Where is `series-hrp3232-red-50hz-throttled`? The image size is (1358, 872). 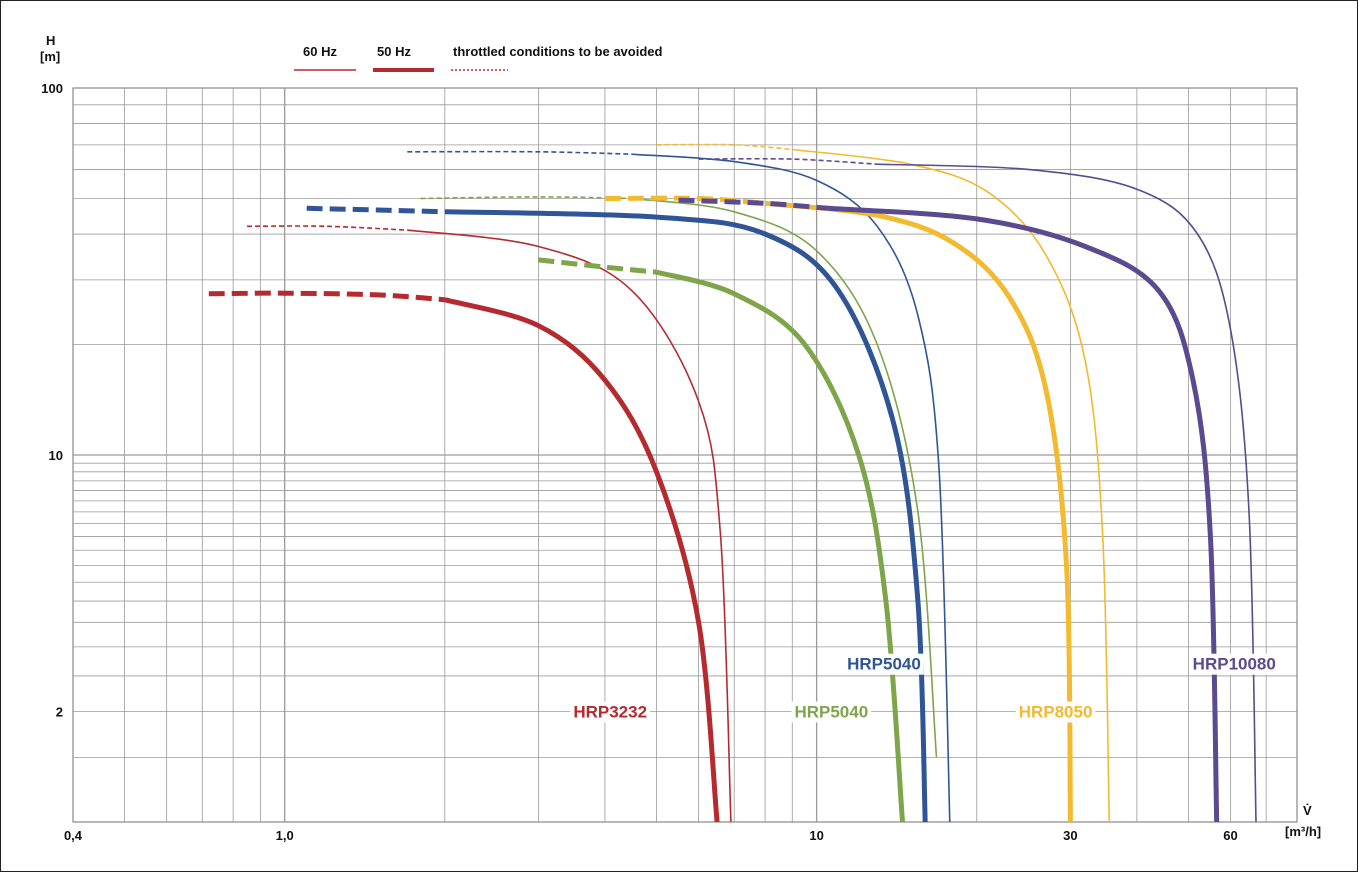 series-hrp3232-red-50hz-throttled is located at coordinates (326, 296).